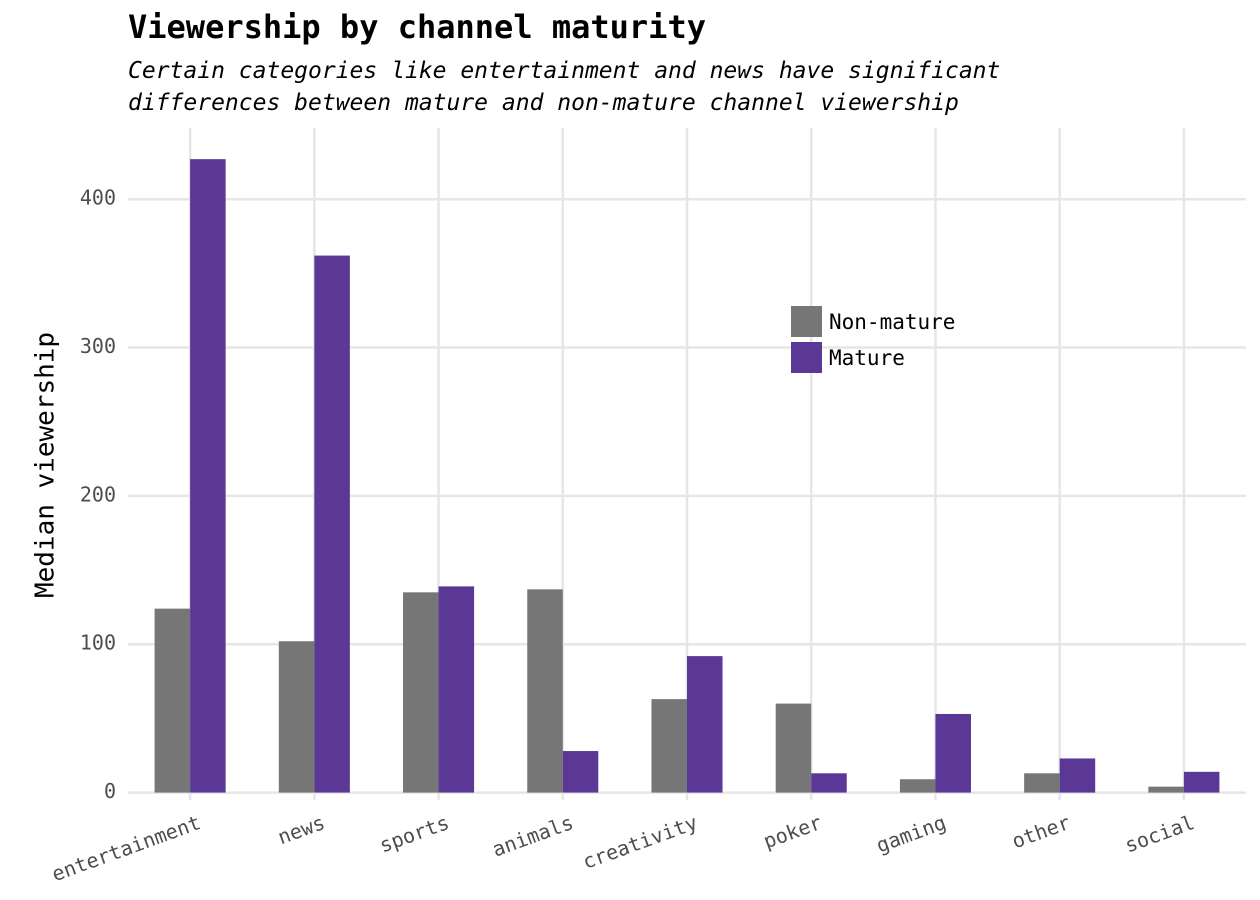  I want to click on legend-swatch-non-mature, so click(806, 321).